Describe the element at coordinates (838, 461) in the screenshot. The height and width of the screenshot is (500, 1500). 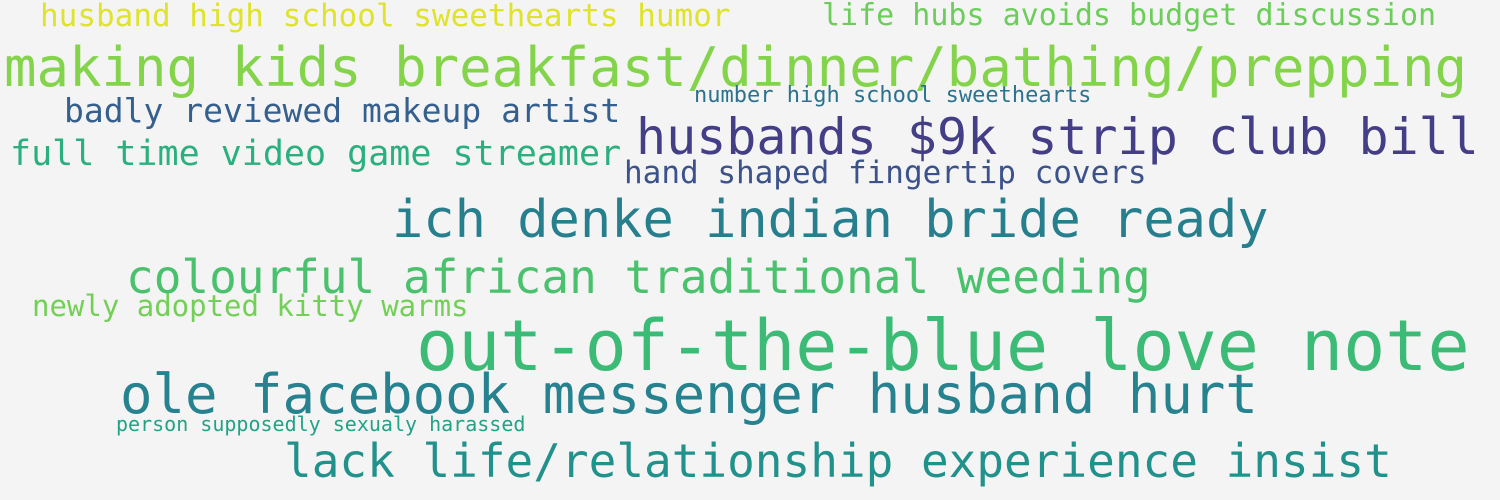
I see `word-lack-life-relationship-experience-insist: lack life/relationship experience insist` at that location.